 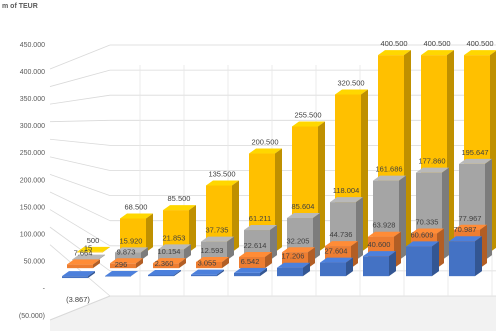 What do you see at coordinates (32, 153) in the screenshot?
I see `y-tick-label: 250.000` at bounding box center [32, 153].